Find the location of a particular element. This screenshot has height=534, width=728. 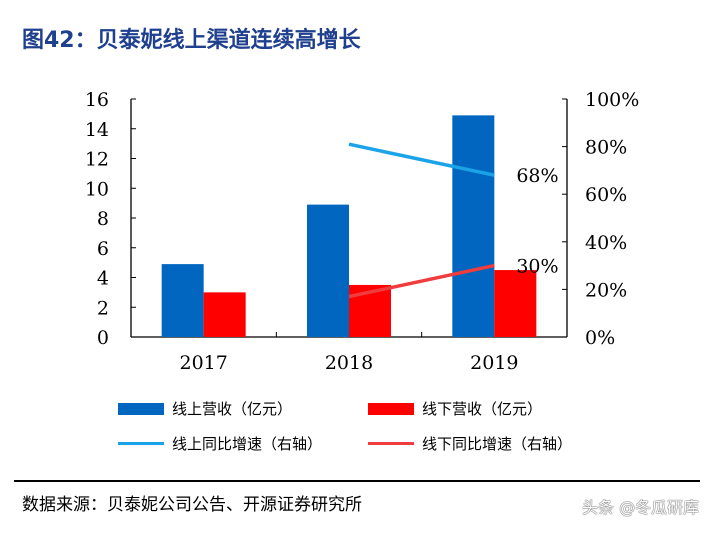

x-tick-label: 2017 is located at coordinates (203, 363).